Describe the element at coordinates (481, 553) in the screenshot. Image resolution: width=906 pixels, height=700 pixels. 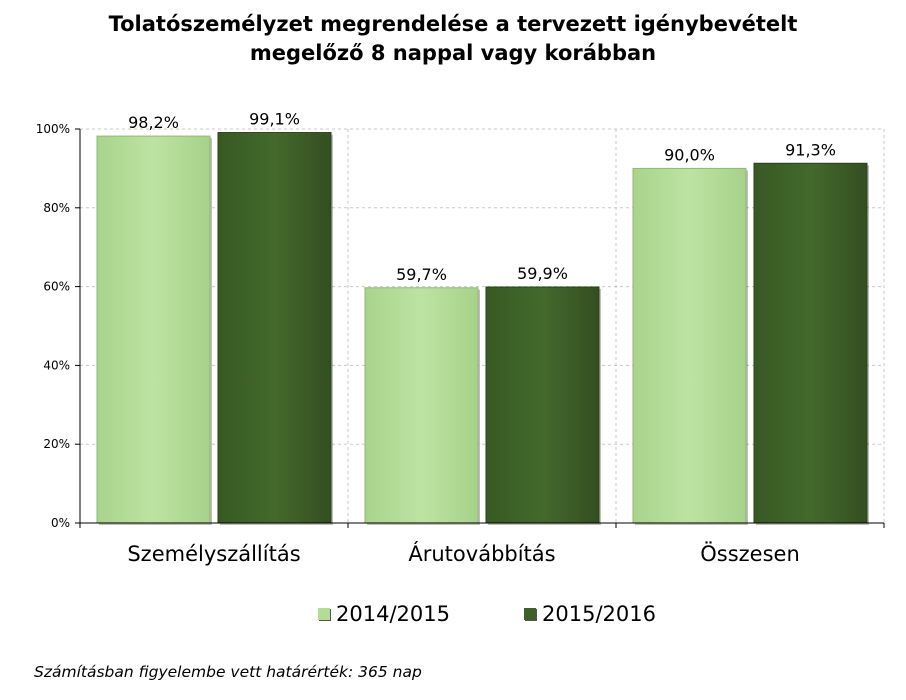
I see `x-category-label: Árutovábbítás` at that location.